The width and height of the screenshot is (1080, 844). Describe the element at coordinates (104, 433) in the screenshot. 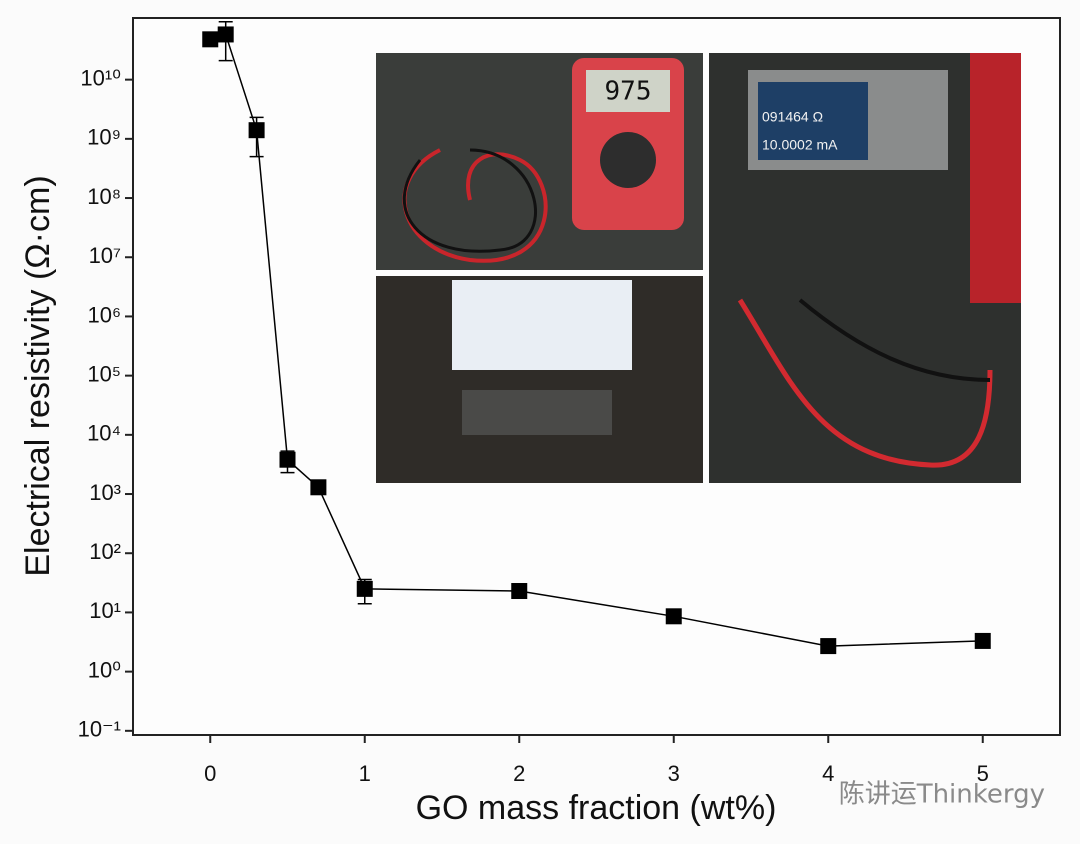

I see `y-tick-label: 10⁴` at that location.